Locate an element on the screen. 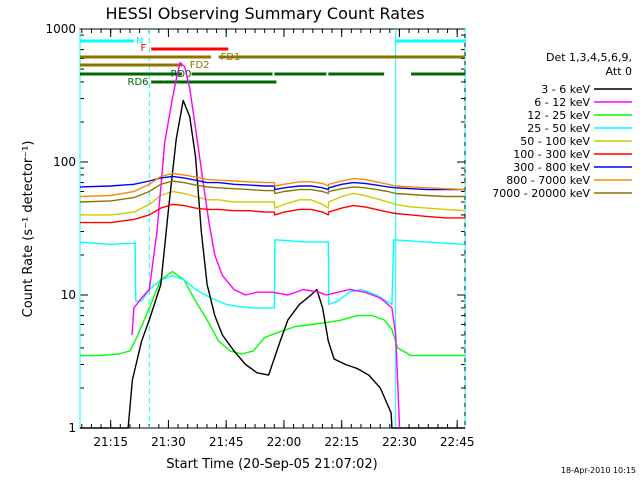 The height and width of the screenshot is (480, 640). y-tick-label: 1 is located at coordinates (72, 428).